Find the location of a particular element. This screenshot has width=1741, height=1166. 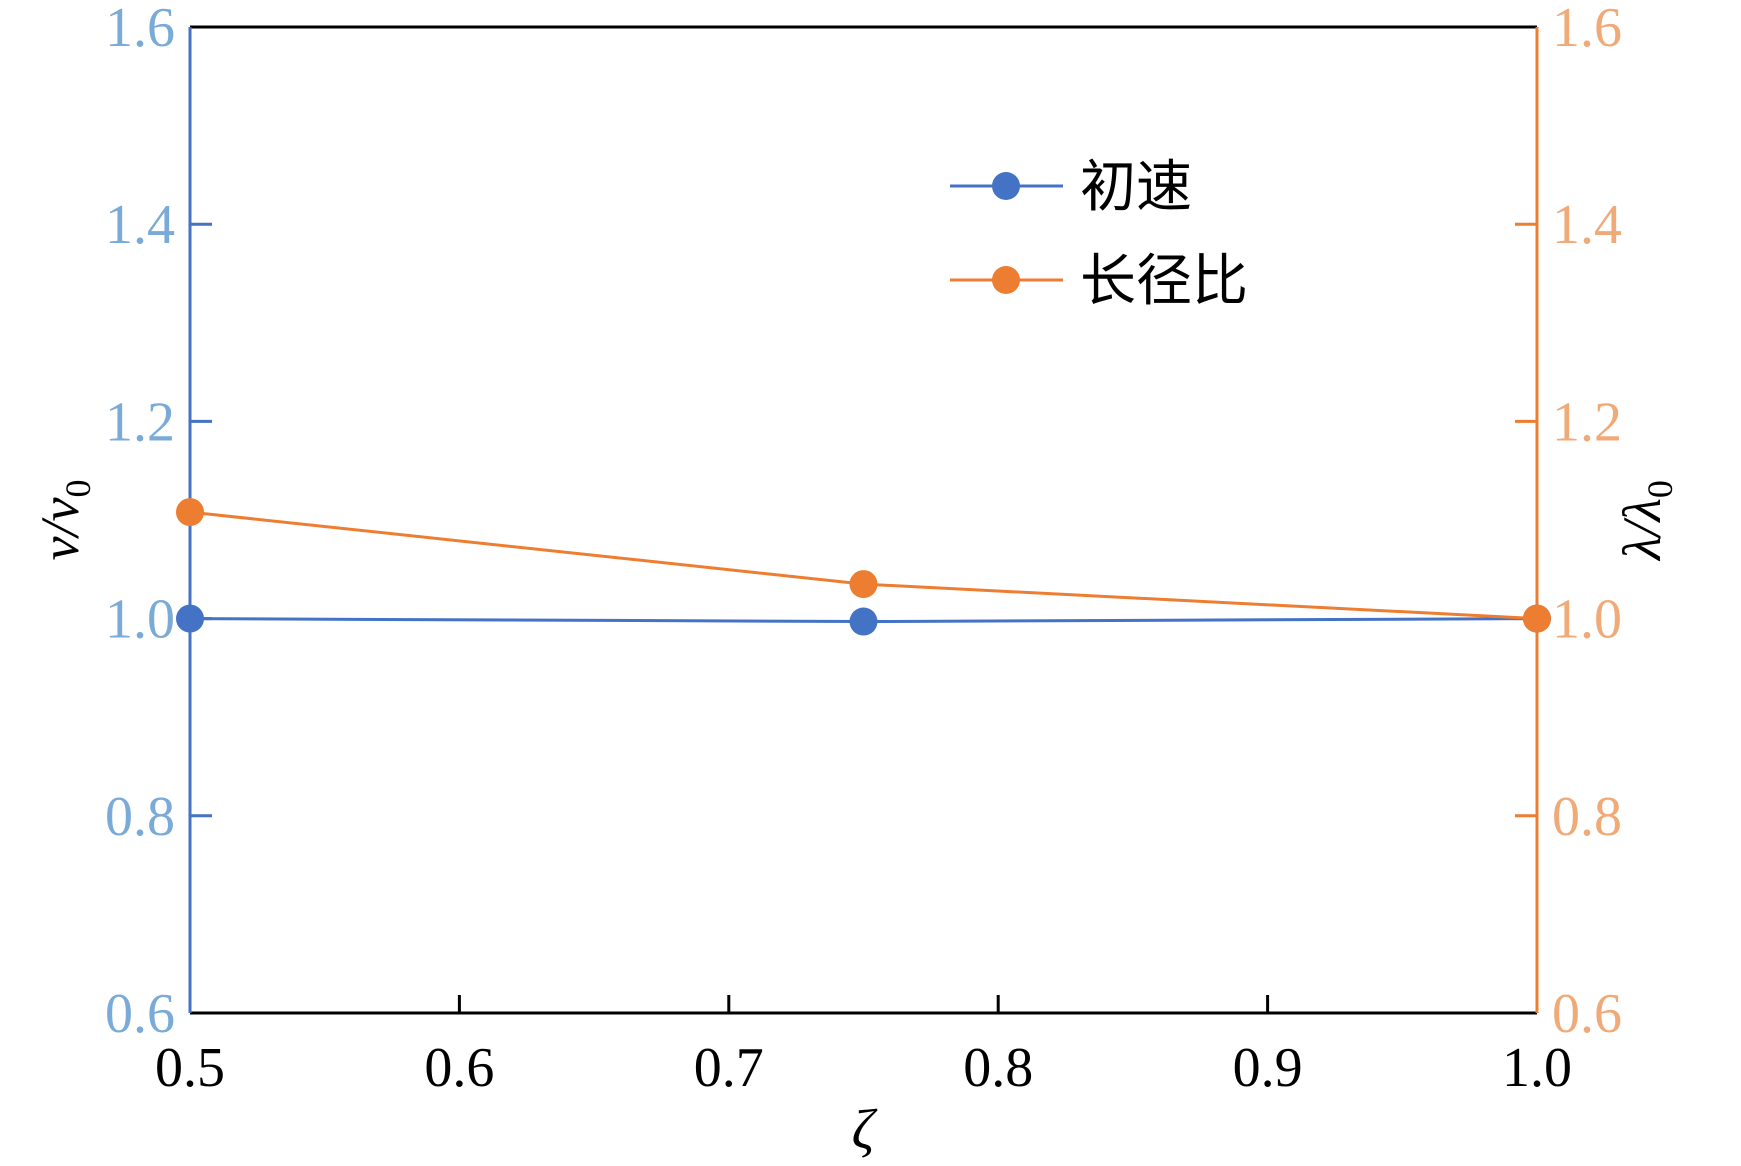

svg-text: v/v0 is located at coordinates (64, 520).